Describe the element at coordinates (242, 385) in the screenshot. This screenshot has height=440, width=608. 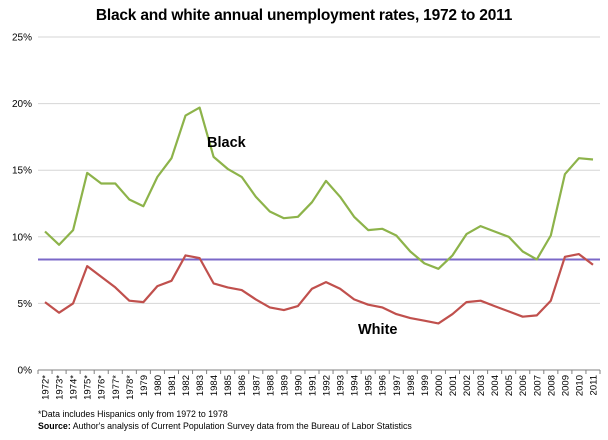
I see `x-tick-label: 1986` at that location.